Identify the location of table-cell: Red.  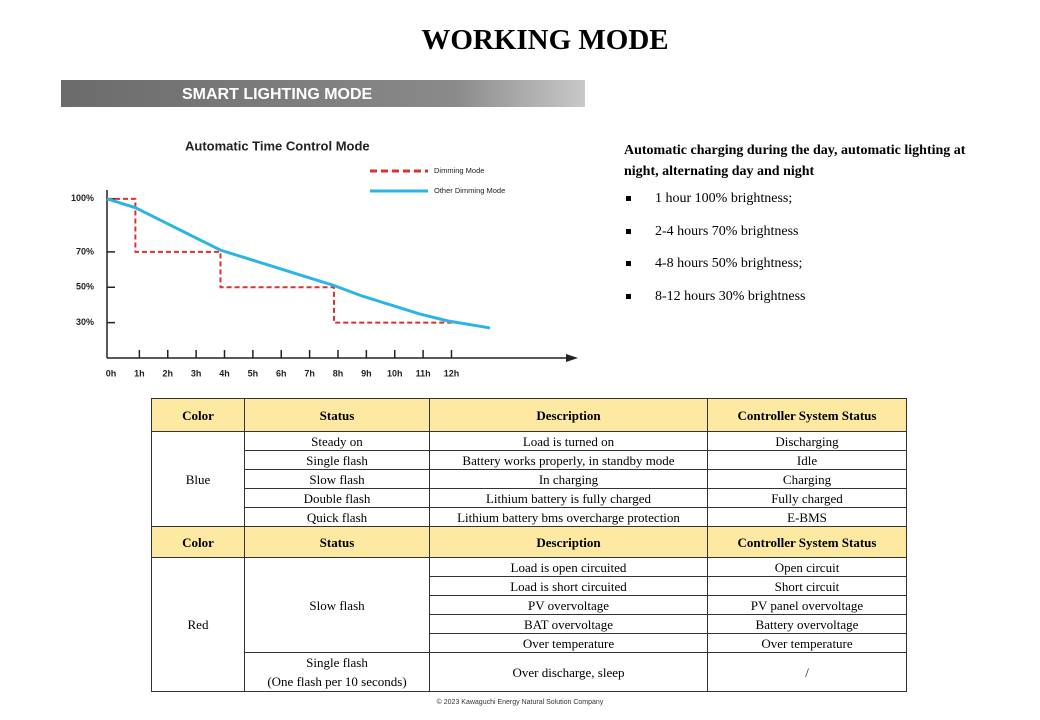
(198, 624).